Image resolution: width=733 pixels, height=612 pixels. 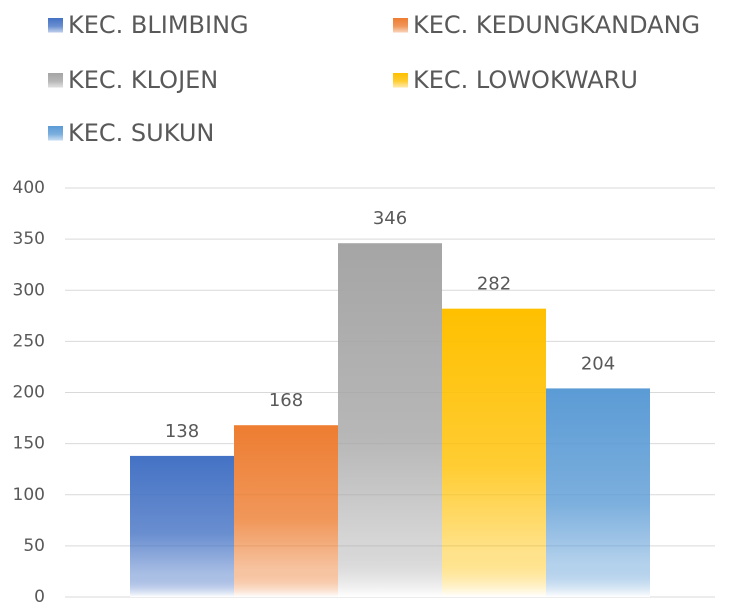 What do you see at coordinates (29, 393) in the screenshot?
I see `y-tick-label: 200` at bounding box center [29, 393].